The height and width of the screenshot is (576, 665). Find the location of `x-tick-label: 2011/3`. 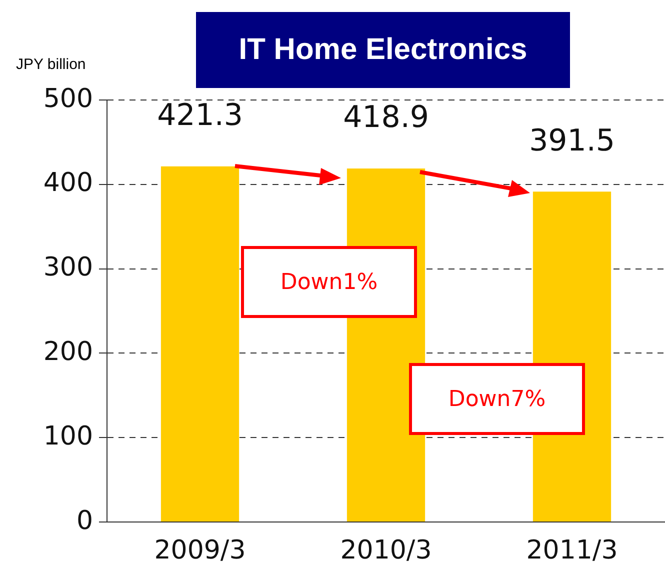

x-tick-label: 2011/3 is located at coordinates (572, 550).